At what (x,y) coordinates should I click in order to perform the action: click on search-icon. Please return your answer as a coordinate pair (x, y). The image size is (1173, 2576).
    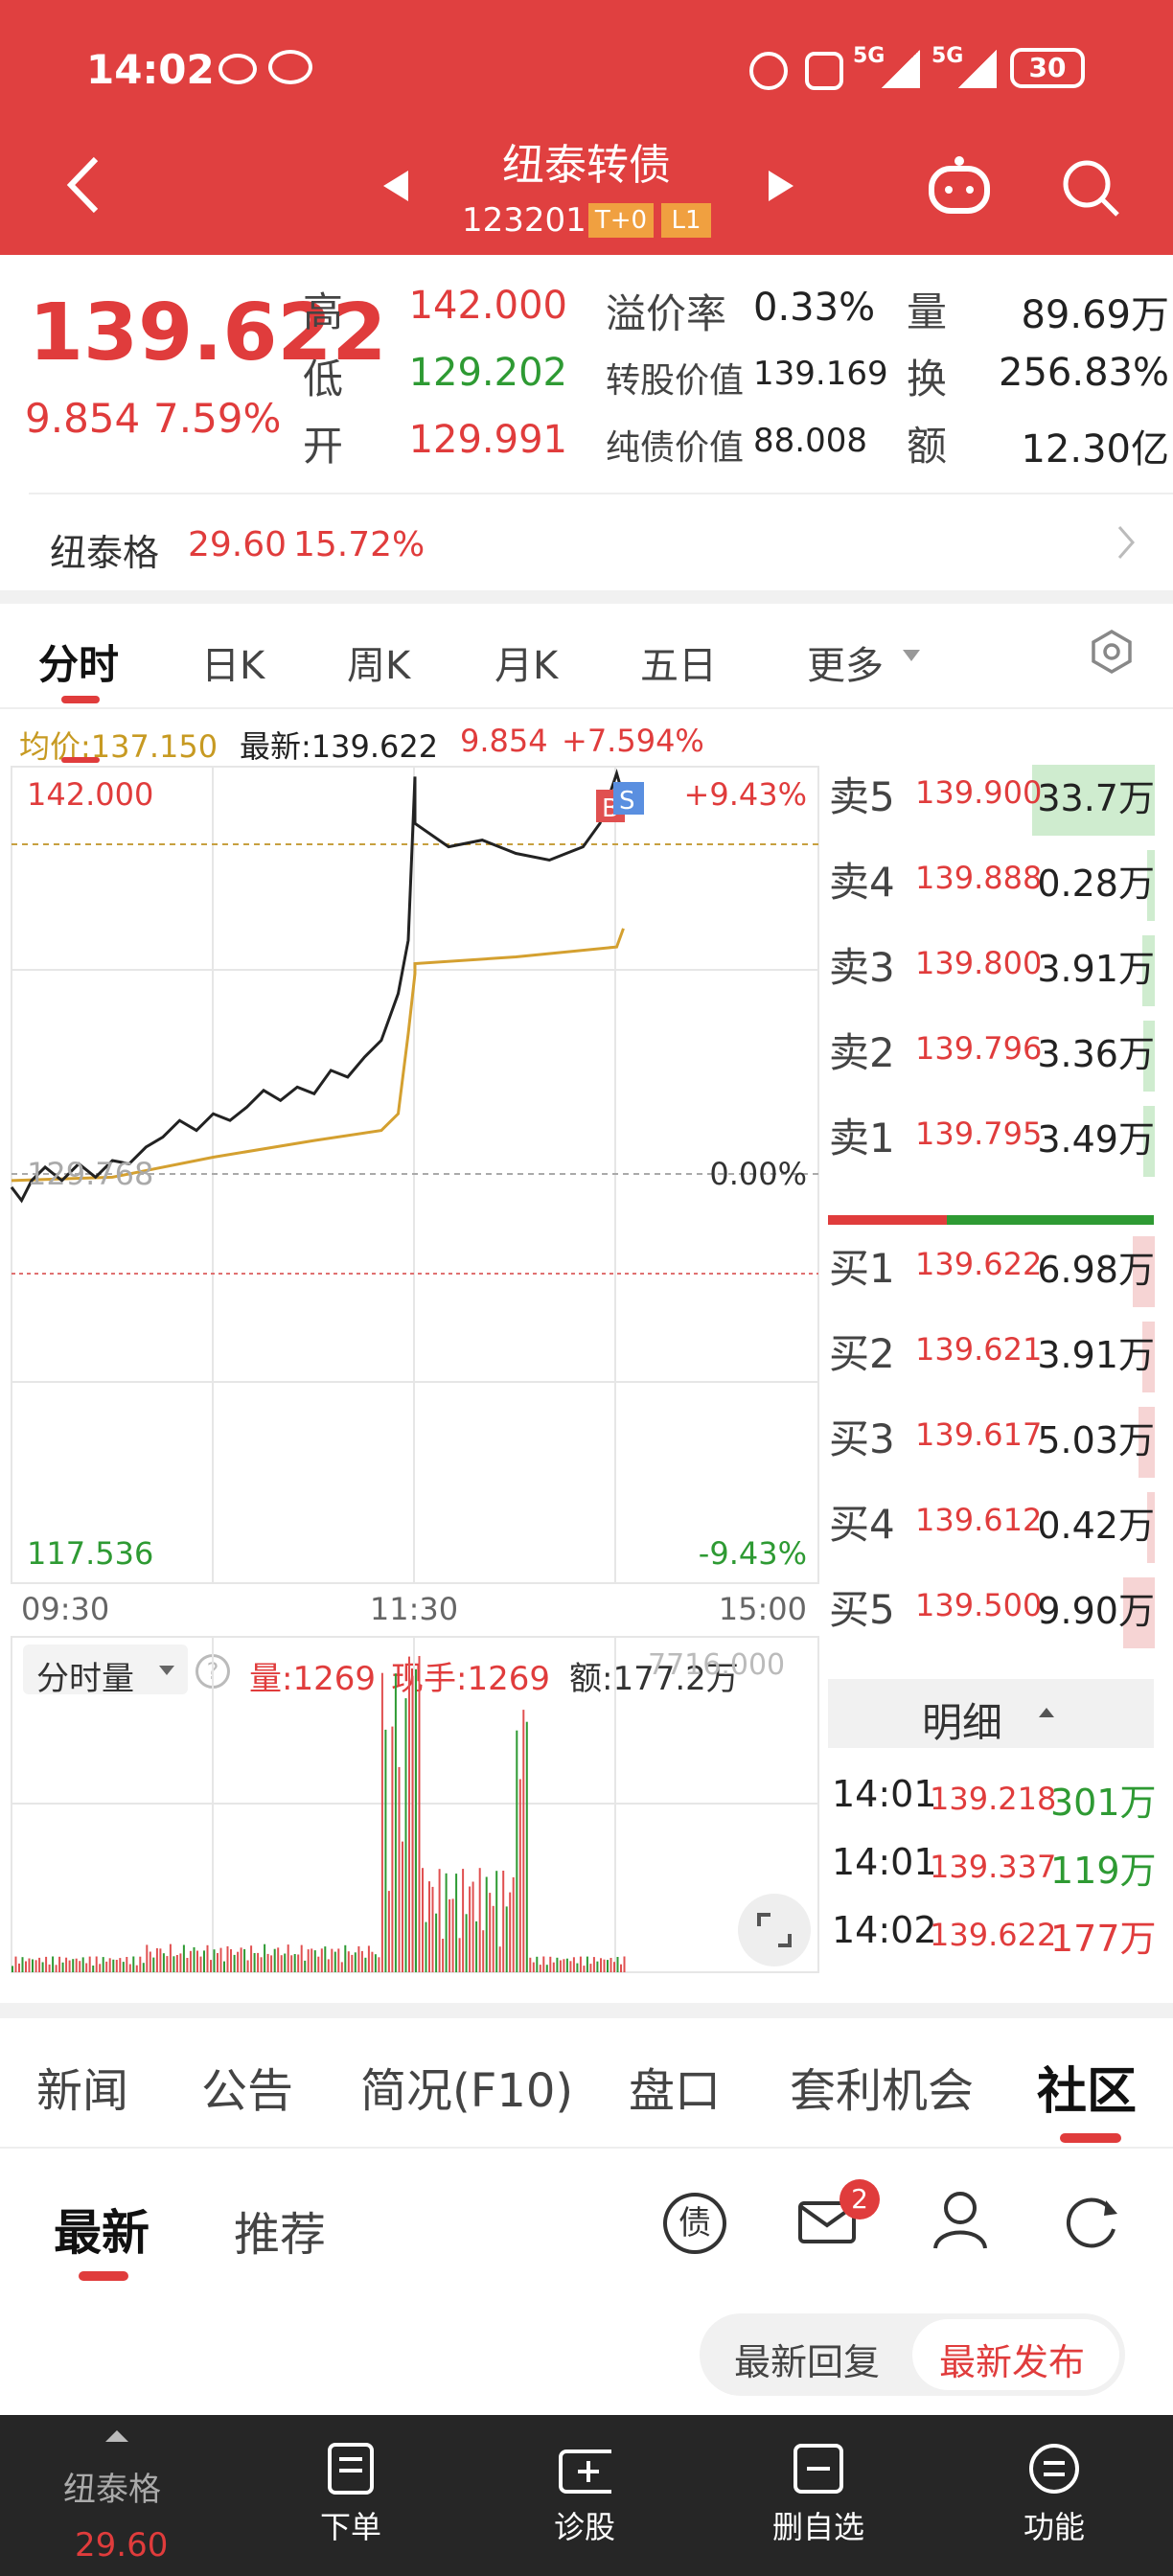
    Looking at the image, I should click on (1090, 187).